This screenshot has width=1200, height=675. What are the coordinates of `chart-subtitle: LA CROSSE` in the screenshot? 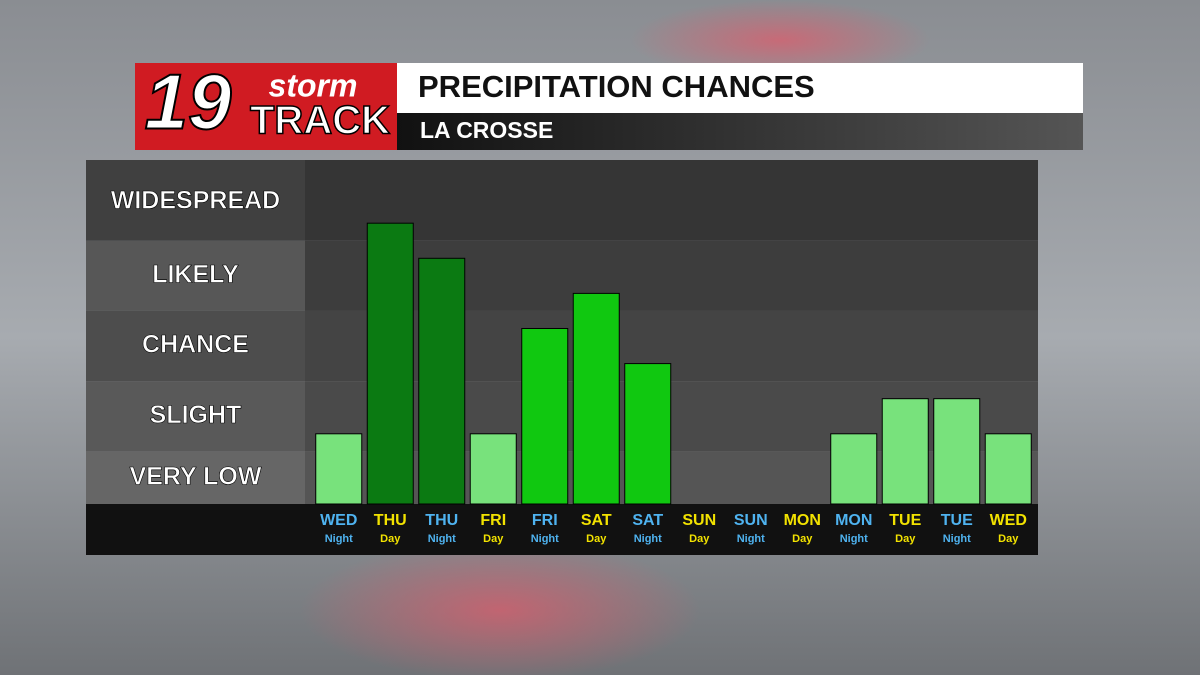 It's located at (486, 130).